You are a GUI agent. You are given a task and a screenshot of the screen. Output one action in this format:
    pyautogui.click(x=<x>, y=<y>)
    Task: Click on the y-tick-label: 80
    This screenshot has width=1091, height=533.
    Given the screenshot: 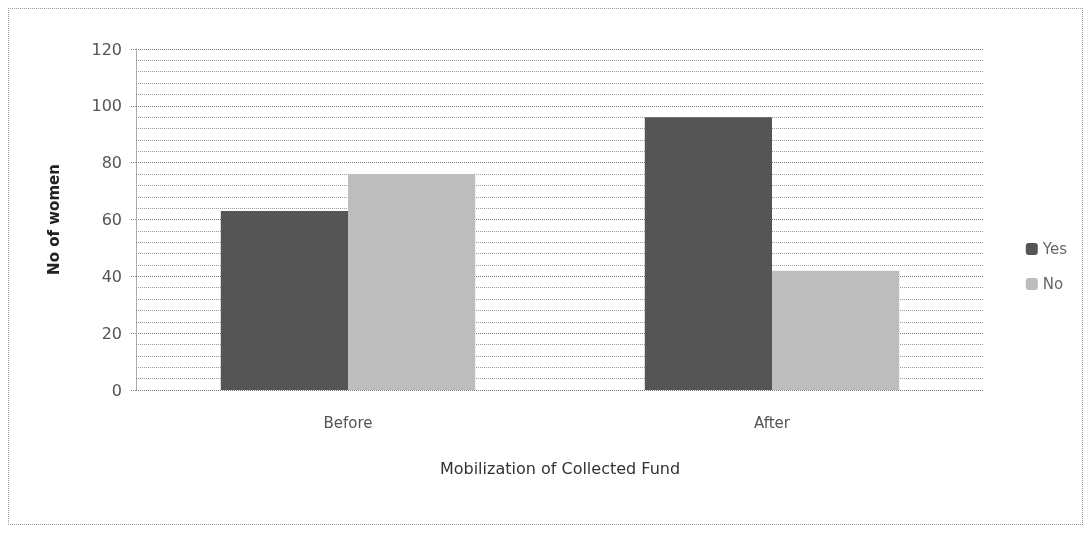 What is the action you would take?
    pyautogui.click(x=111, y=163)
    